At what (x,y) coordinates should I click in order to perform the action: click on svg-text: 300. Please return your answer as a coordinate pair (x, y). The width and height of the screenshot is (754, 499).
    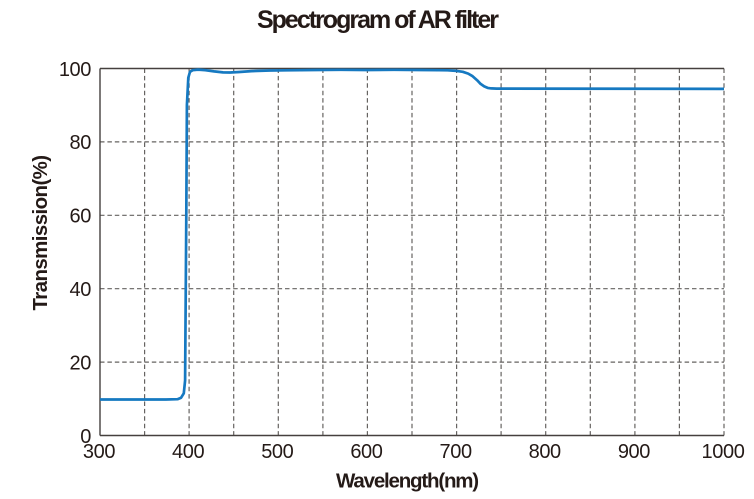
    Looking at the image, I should click on (99, 452).